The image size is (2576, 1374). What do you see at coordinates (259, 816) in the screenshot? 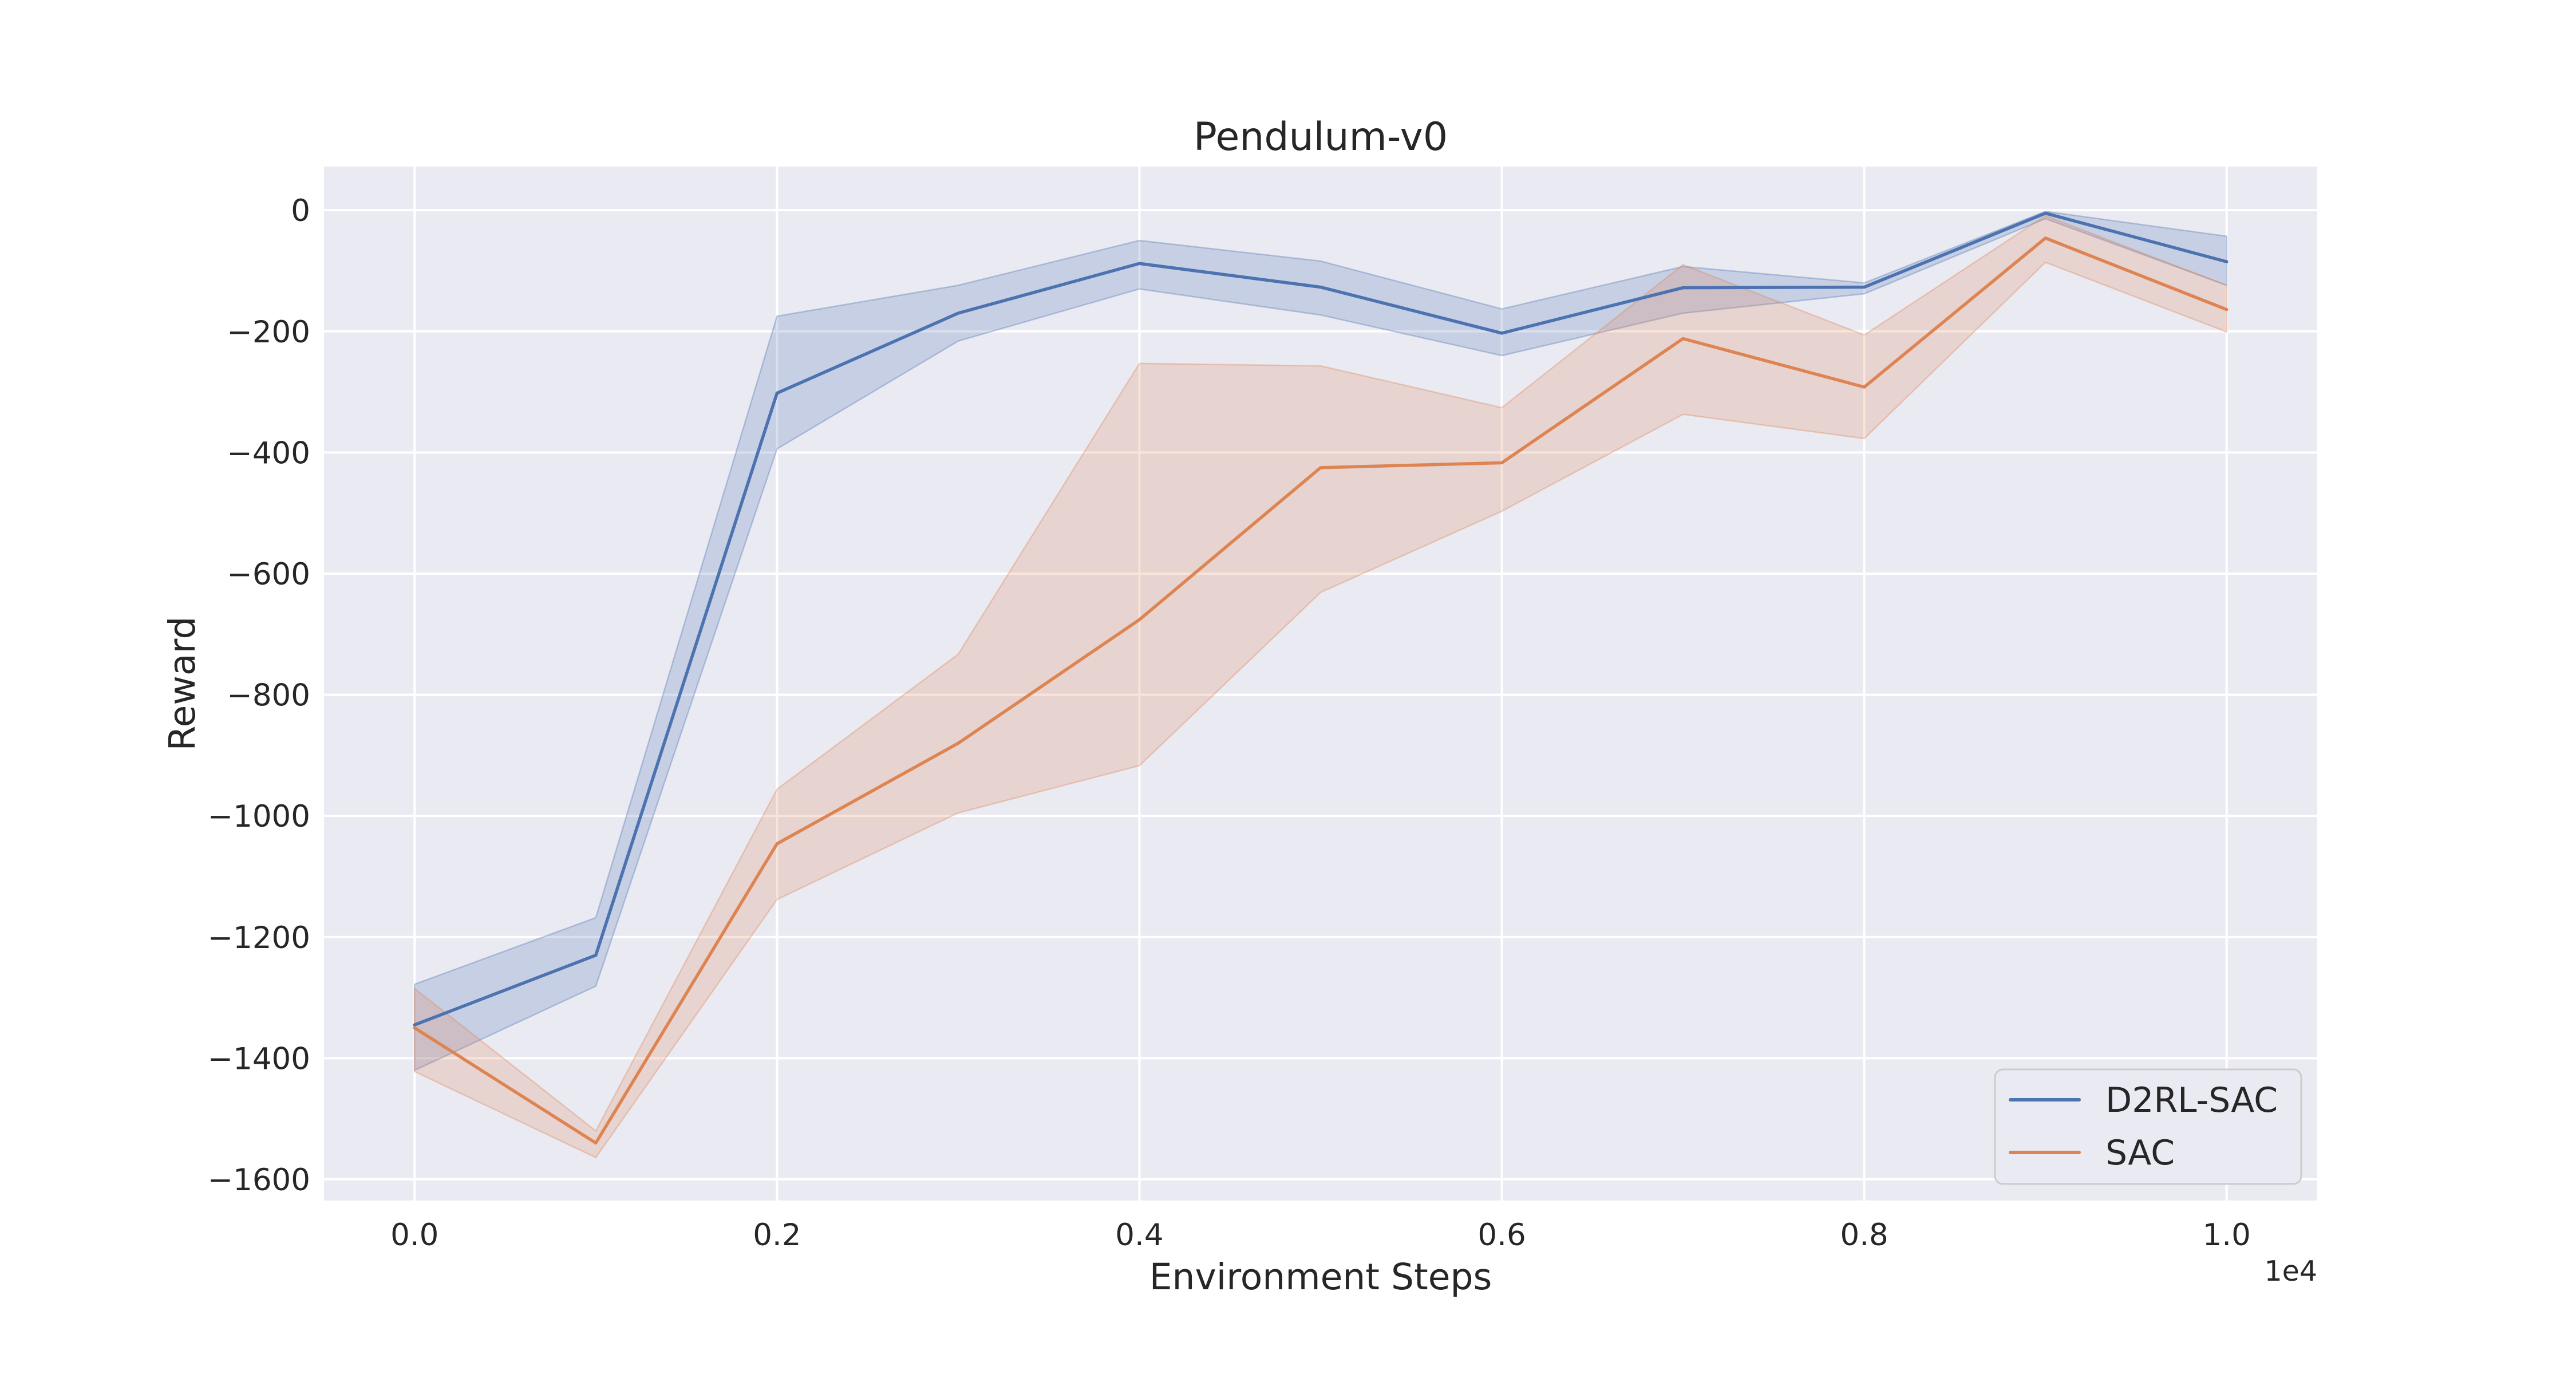
I see `y-tick-label: −1000` at bounding box center [259, 816].